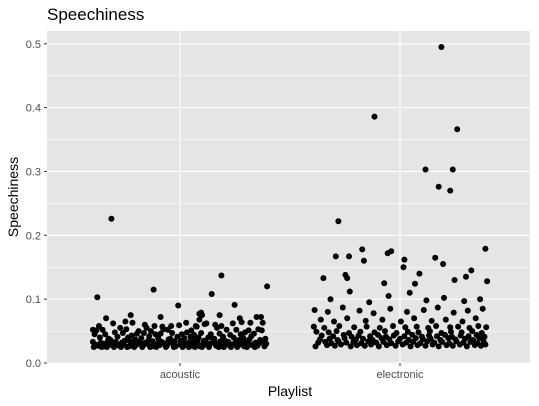 Image resolution: width=539 pixels, height=406 pixels. Describe the element at coordinates (400, 375) in the screenshot. I see `x-tick-label-electronic: electronic` at that location.